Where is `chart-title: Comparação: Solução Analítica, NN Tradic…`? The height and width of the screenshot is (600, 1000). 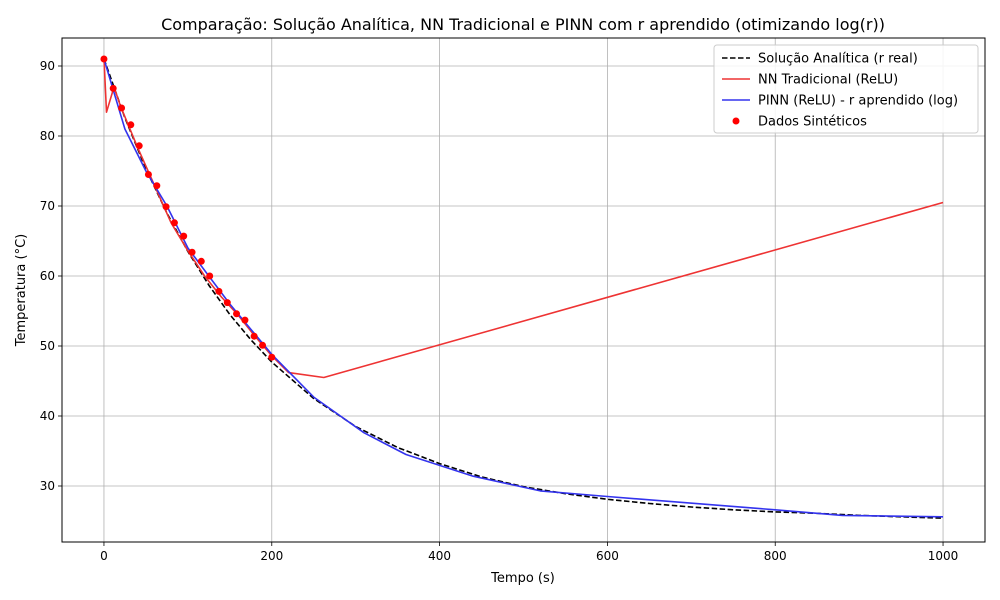 chart-title: Comparação: Solução Analítica, NN Tradic… is located at coordinates (523, 24).